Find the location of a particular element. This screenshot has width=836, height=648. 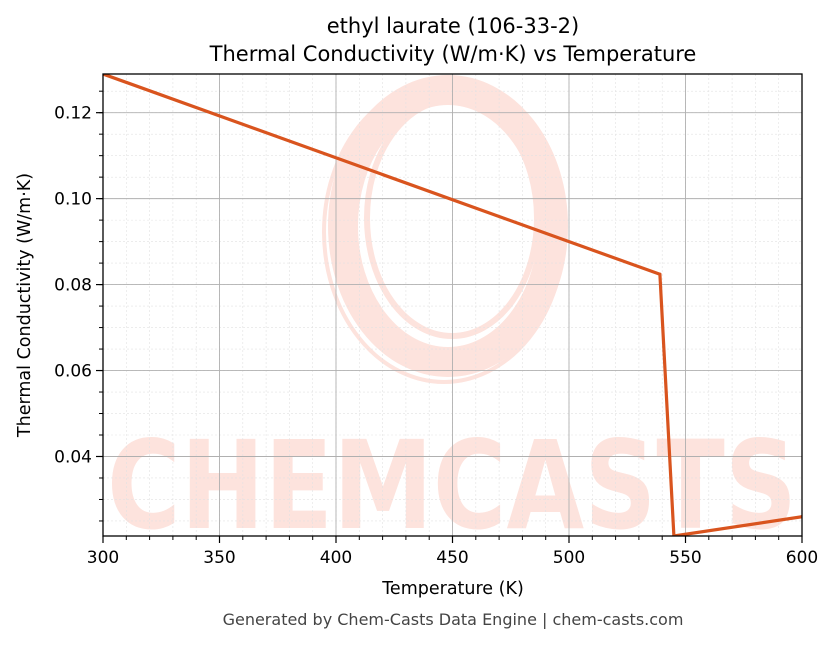

y-tick-label: 0.04 is located at coordinates (73, 457).